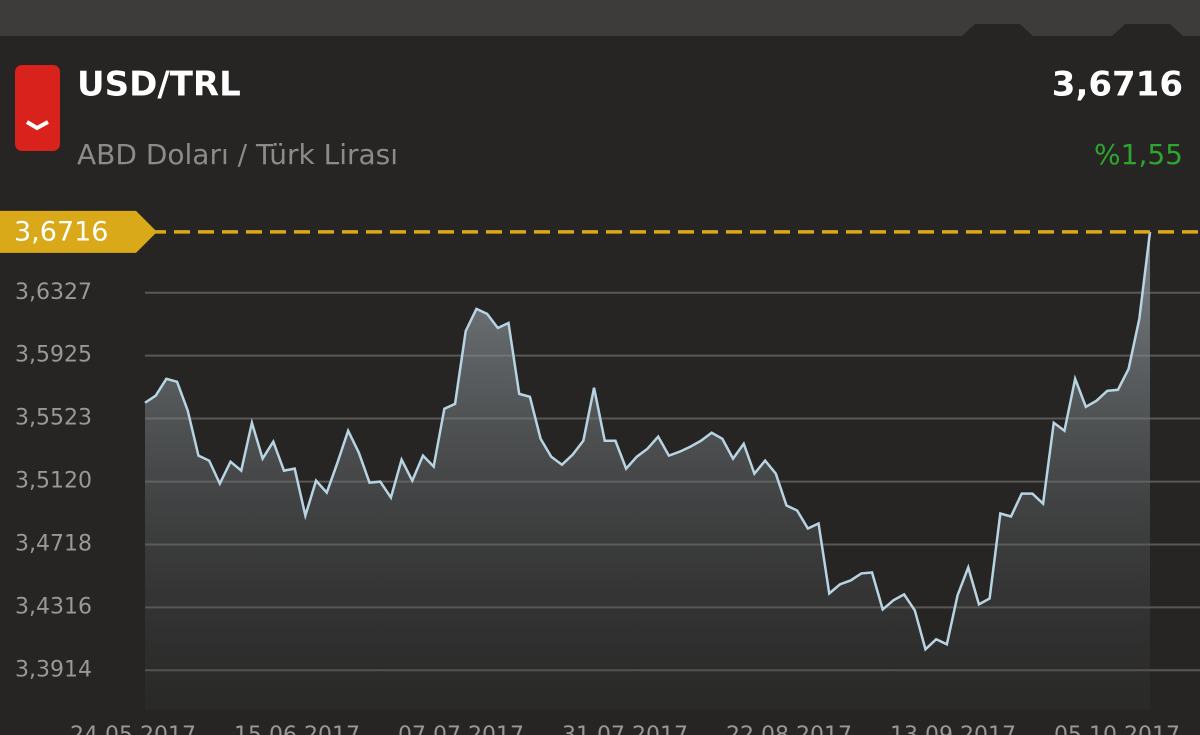 This screenshot has width=1200, height=735. What do you see at coordinates (461, 729) in the screenshot?
I see `x-tick-label: 07.07.2017` at bounding box center [461, 729].